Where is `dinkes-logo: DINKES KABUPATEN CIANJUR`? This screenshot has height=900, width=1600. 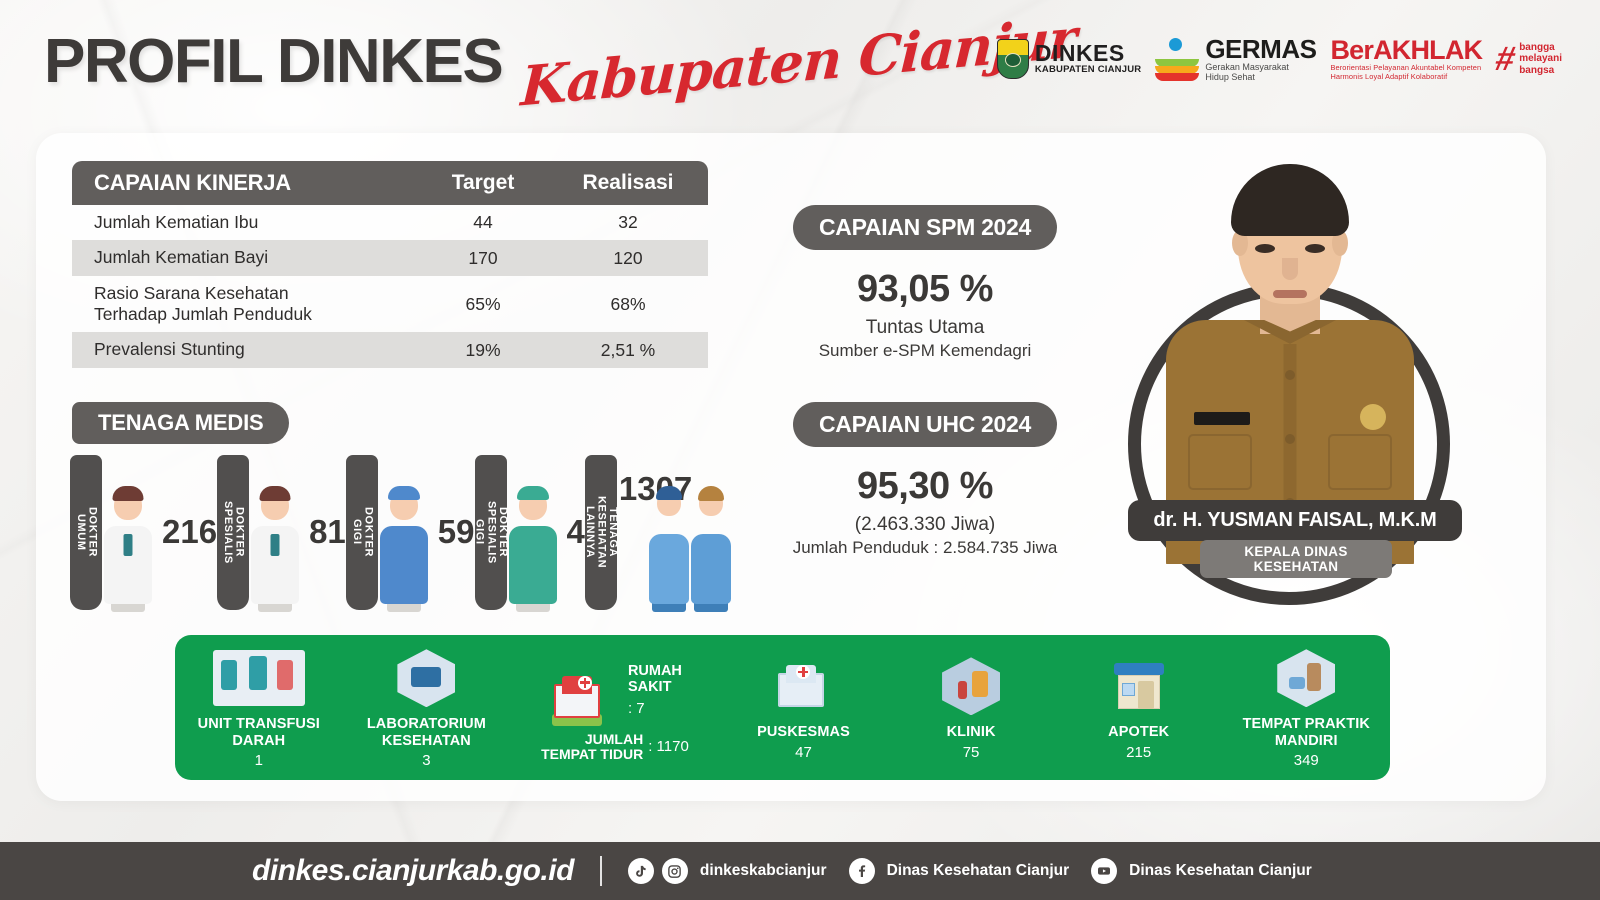 dinkes-logo: DINKES KABUPATEN CIANJUR is located at coordinates (1069, 59).